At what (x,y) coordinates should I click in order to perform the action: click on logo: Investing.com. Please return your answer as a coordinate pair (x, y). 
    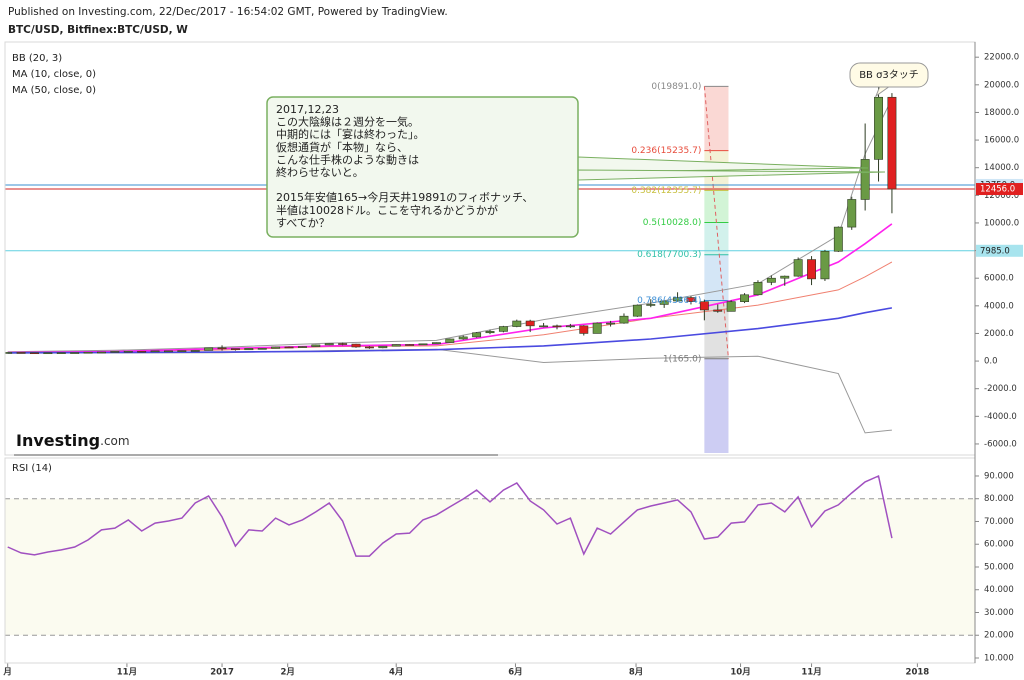
    Looking at the image, I should click on (73, 440).